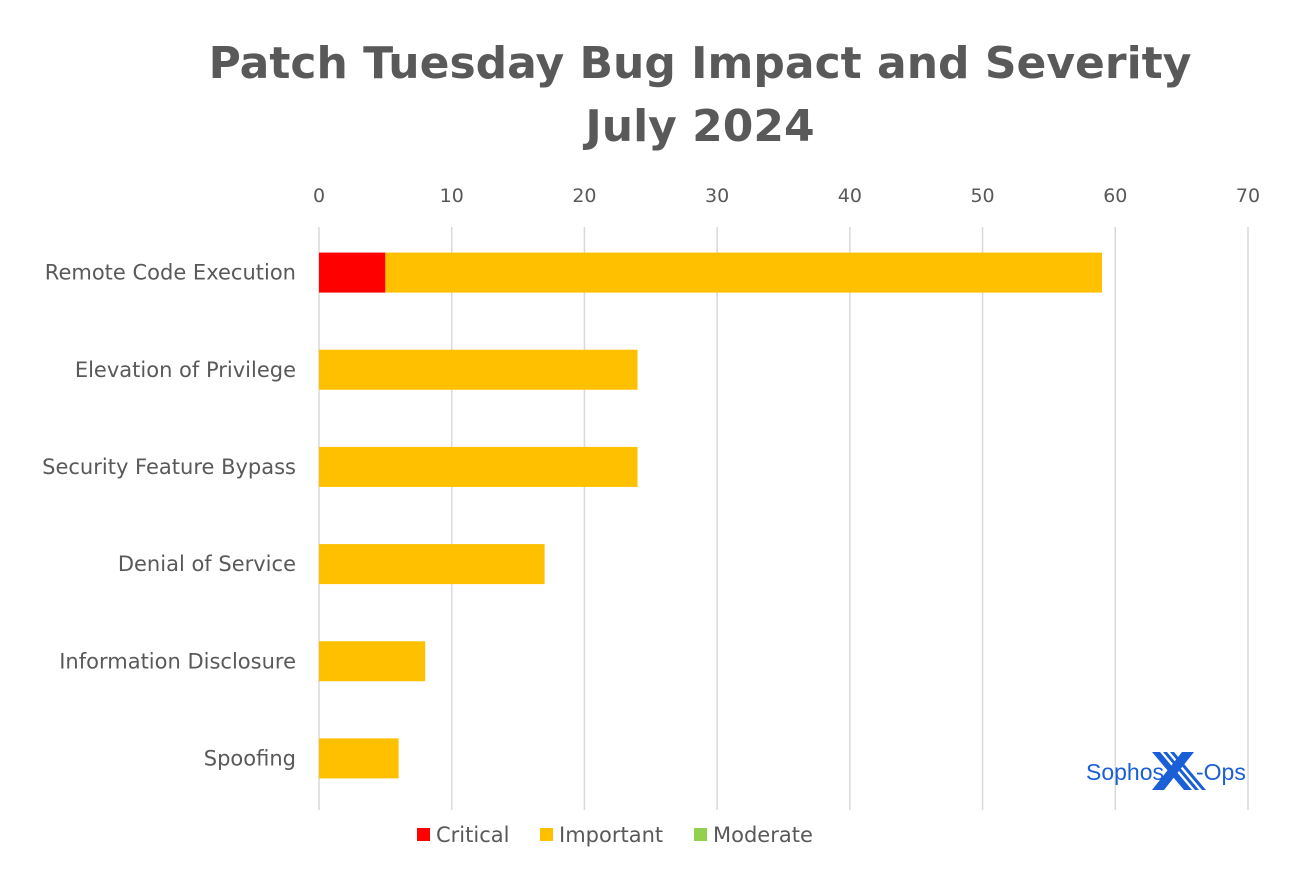 This screenshot has width=1300, height=875. I want to click on x-tick-label: 0, so click(319, 196).